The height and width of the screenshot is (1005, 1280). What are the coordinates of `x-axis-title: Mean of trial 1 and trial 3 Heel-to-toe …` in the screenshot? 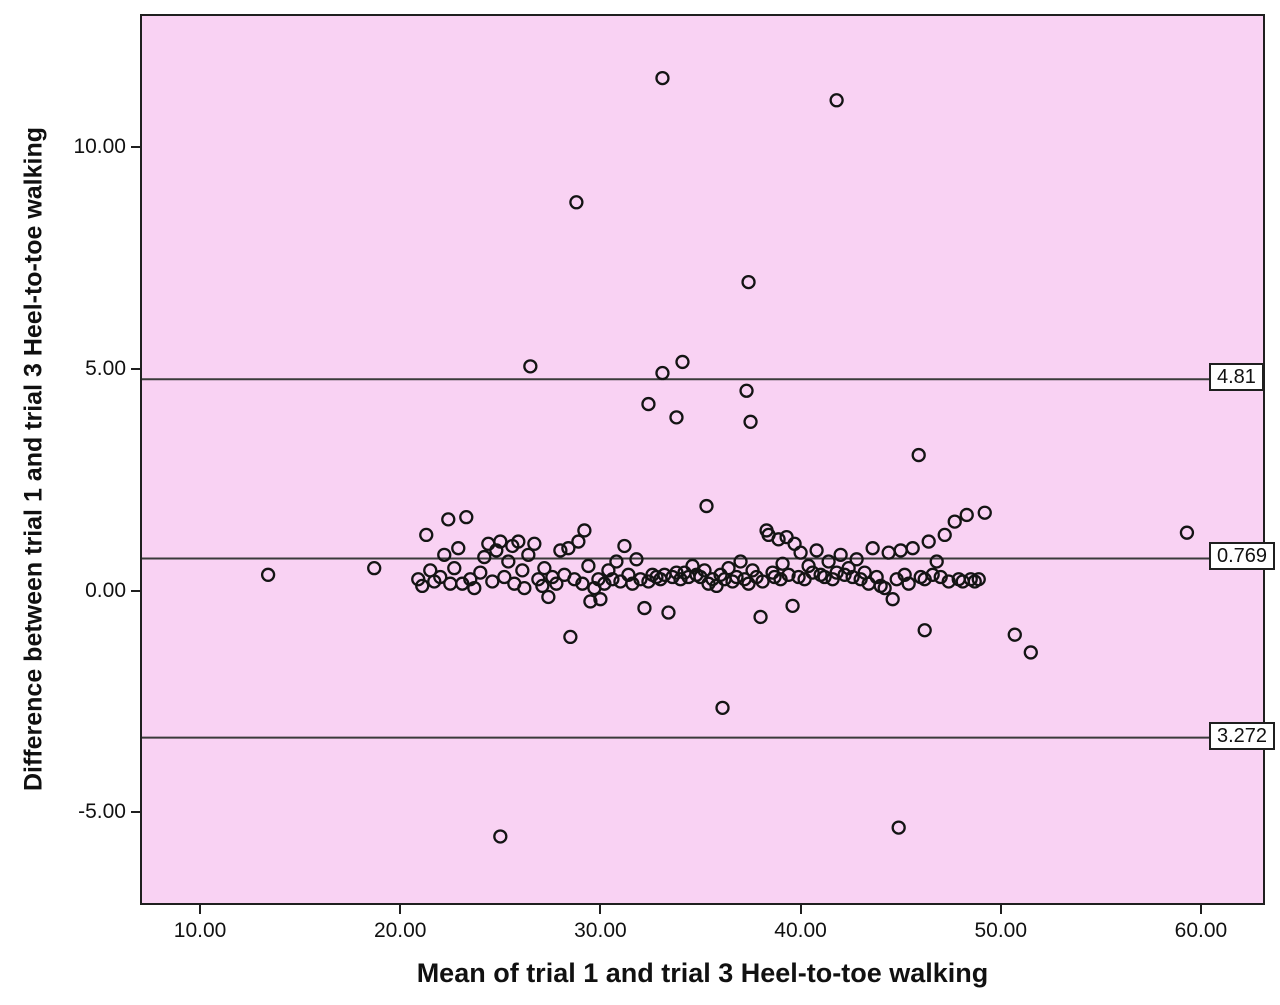 It's located at (702, 973).